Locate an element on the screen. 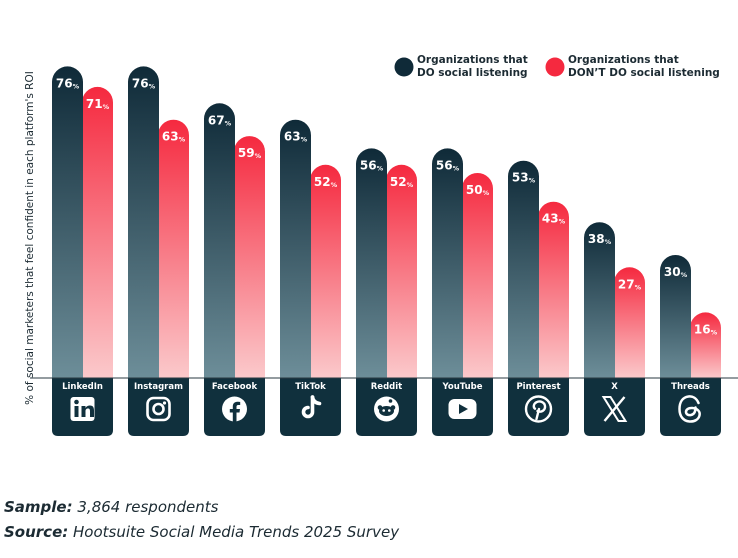 The image size is (738, 558). legend-do-swatch is located at coordinates (404, 67).